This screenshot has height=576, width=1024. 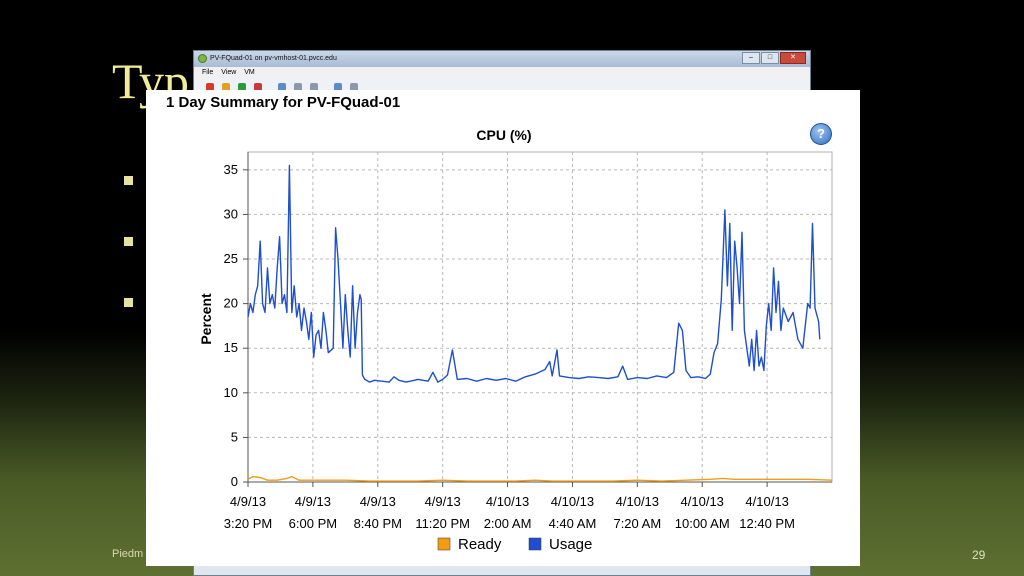 I want to click on legend-swatch-usage, so click(x=535, y=544).